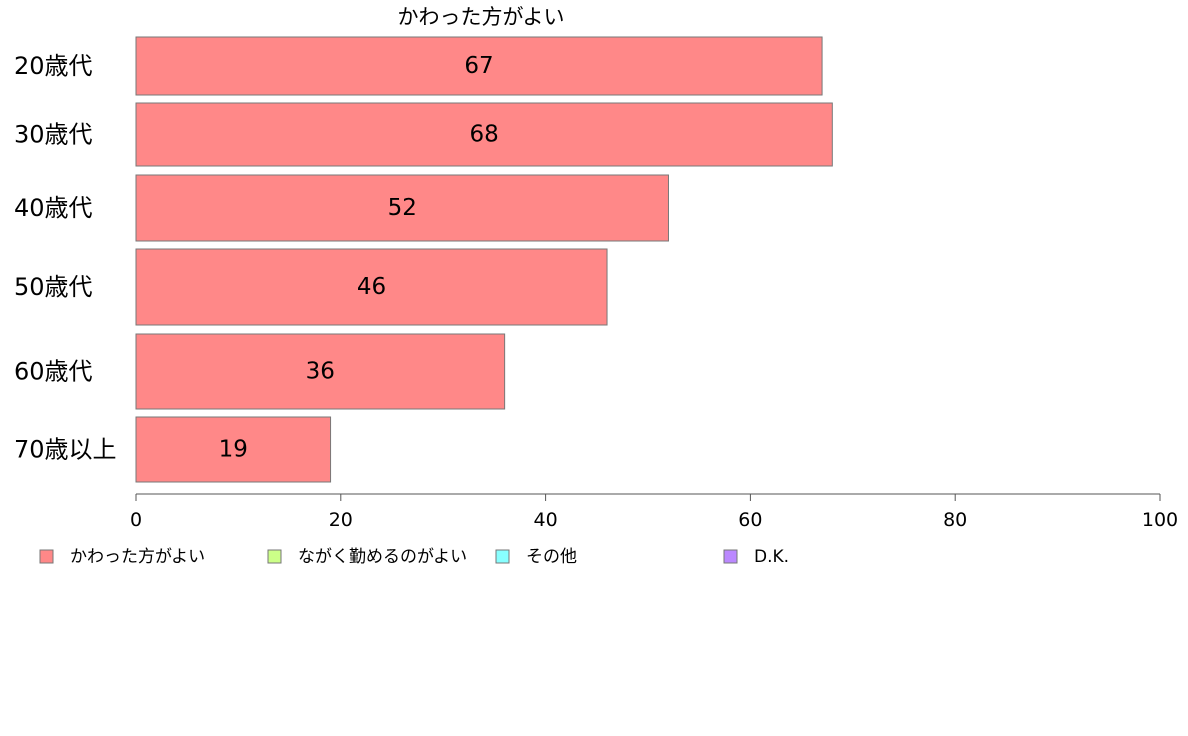  I want to click on legend-label: その他, so click(551, 557).